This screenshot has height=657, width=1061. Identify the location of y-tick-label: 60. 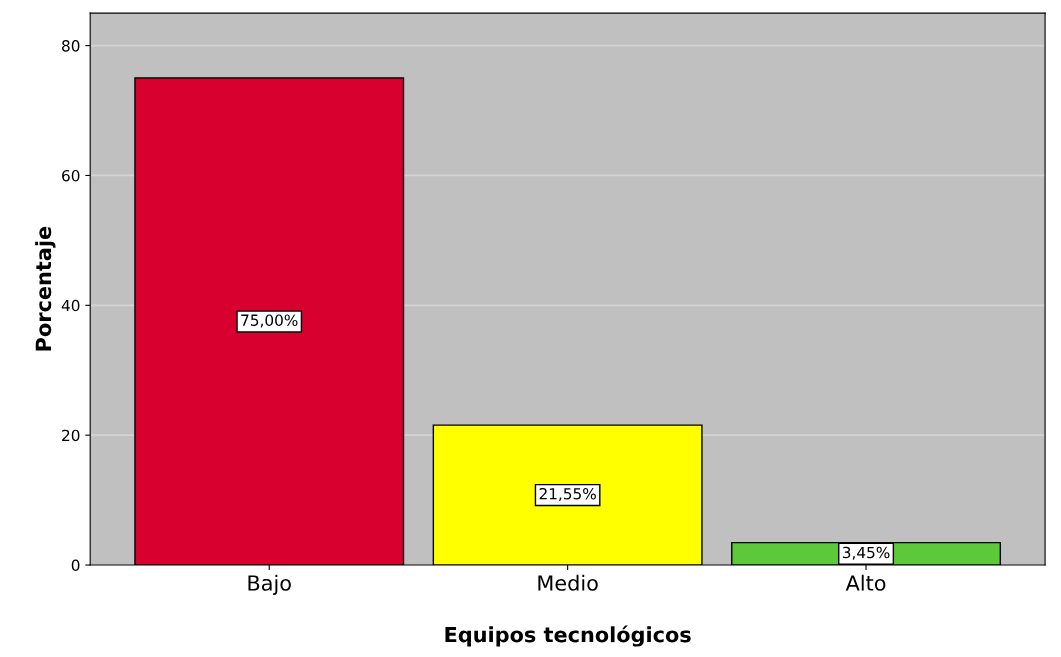
(71, 175).